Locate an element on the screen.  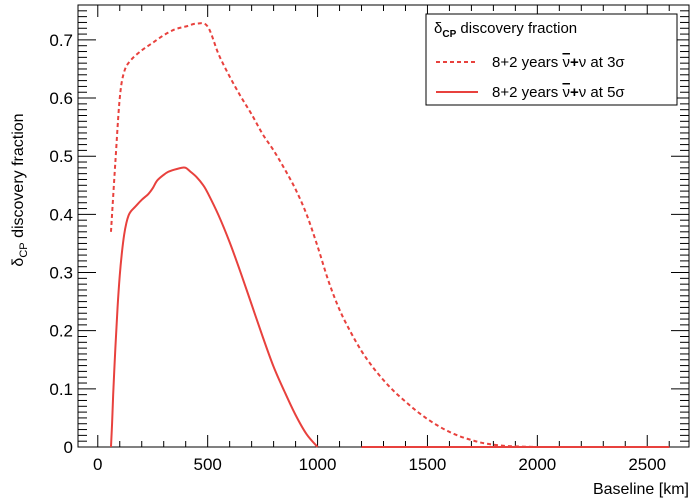
legend-entry-3sigma-nu: ν is located at coordinates (583, 62).